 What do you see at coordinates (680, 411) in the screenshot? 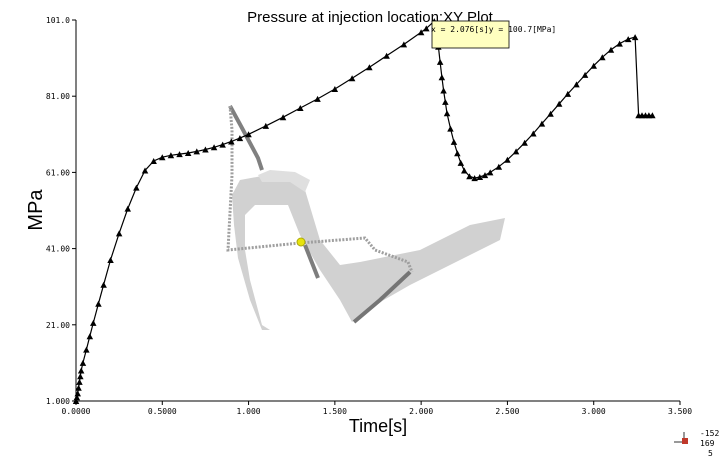
I see `x-tick-label: 3.500` at bounding box center [680, 411].